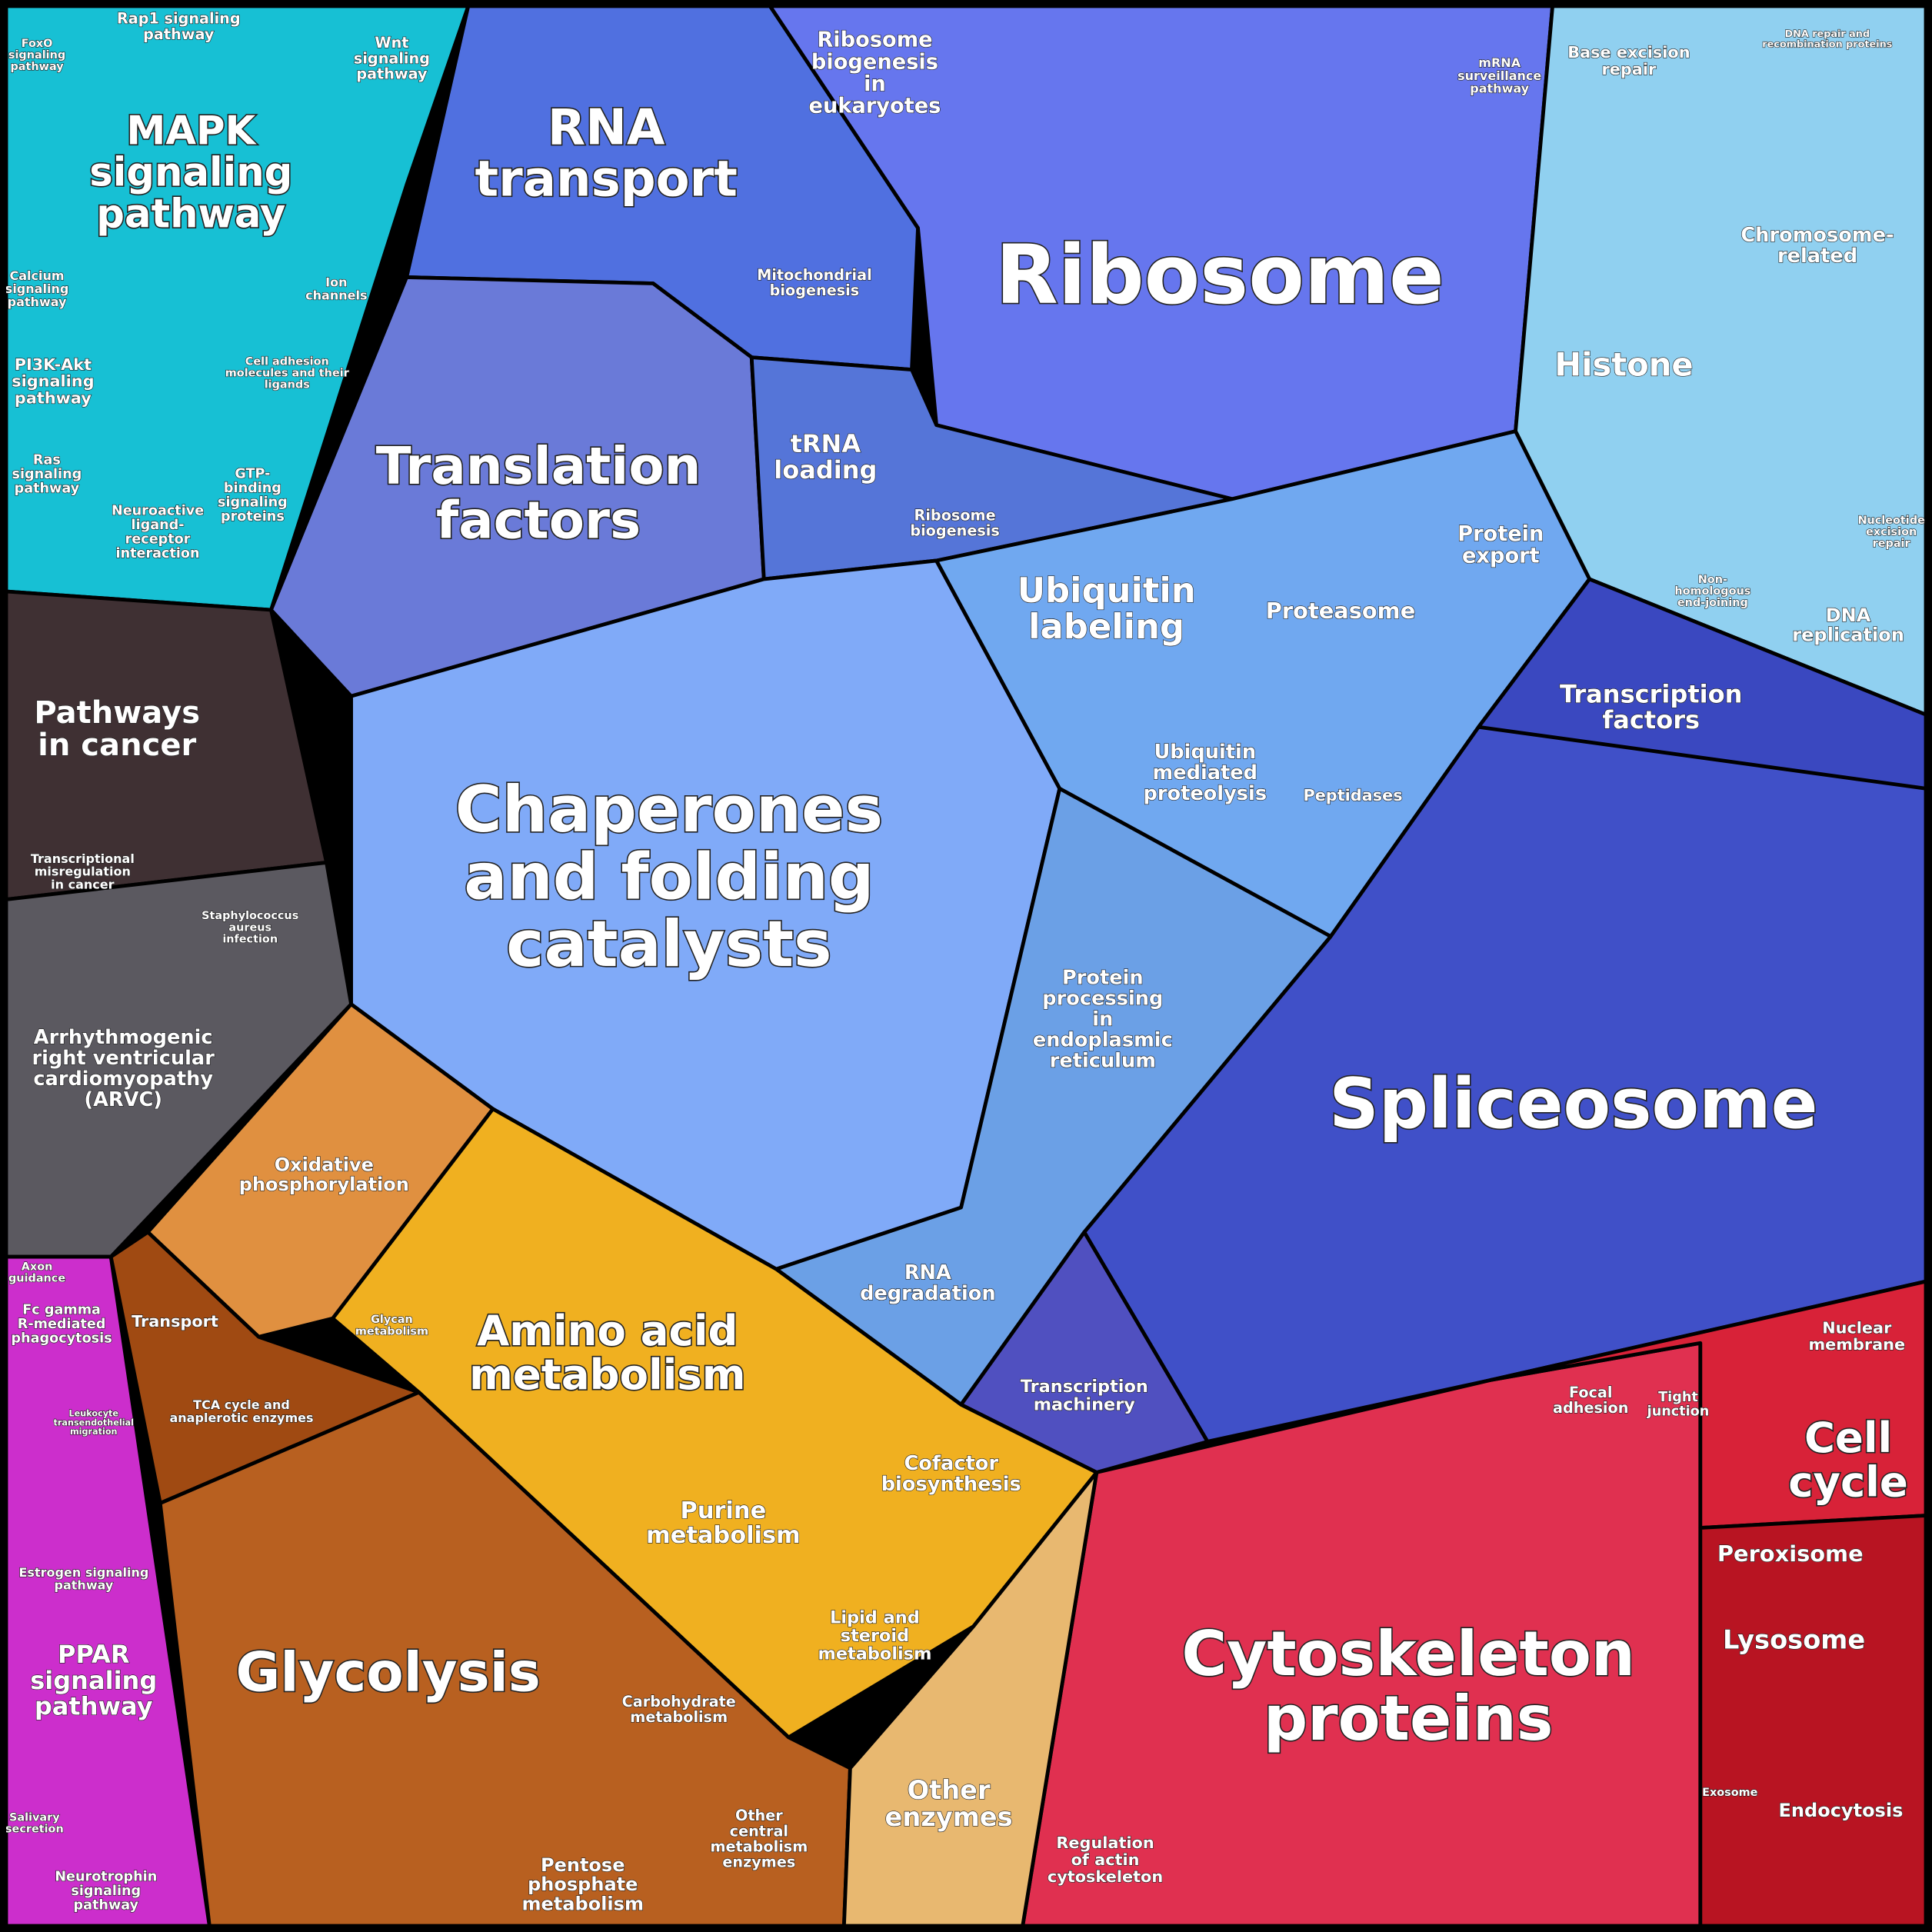  Describe the element at coordinates (1817, 235) in the screenshot. I see `region-label: Chromosome-` at that location.